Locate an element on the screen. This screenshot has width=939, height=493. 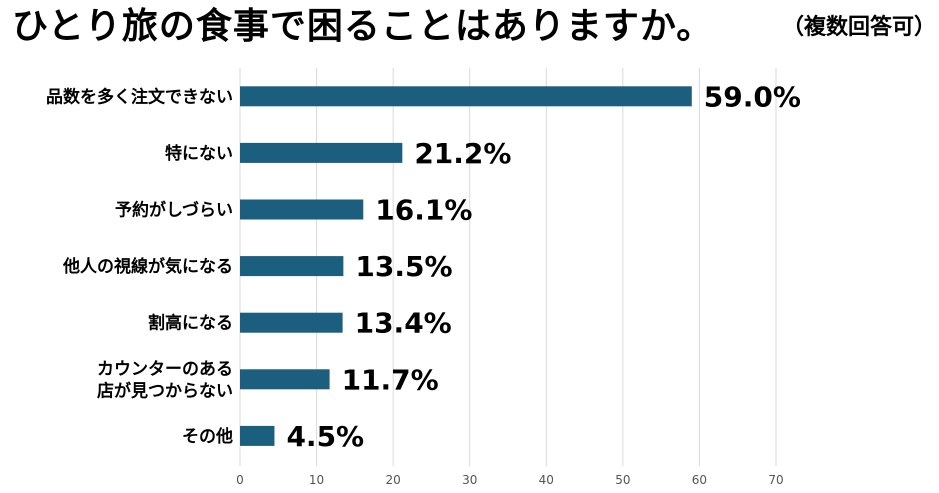
value-label: 11.7% is located at coordinates (390, 379).